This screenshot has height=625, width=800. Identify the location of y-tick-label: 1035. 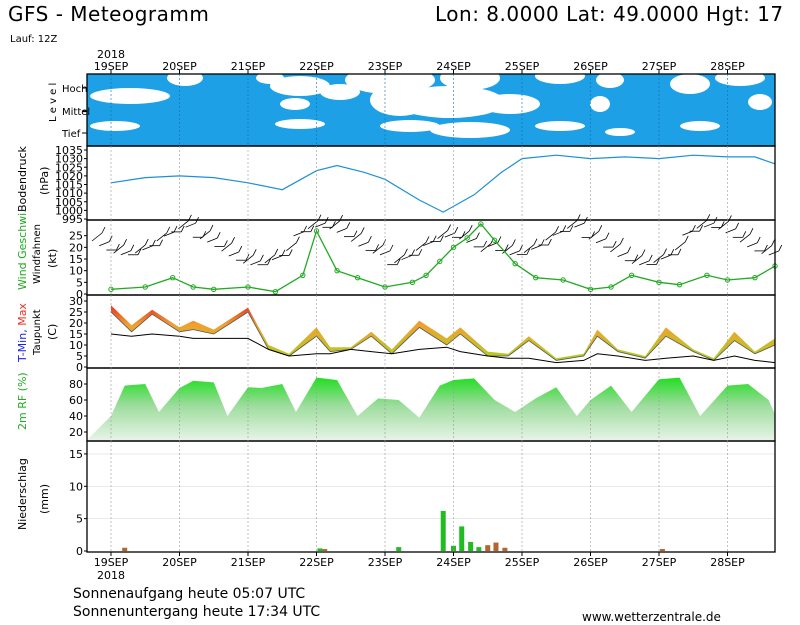
(69, 150).